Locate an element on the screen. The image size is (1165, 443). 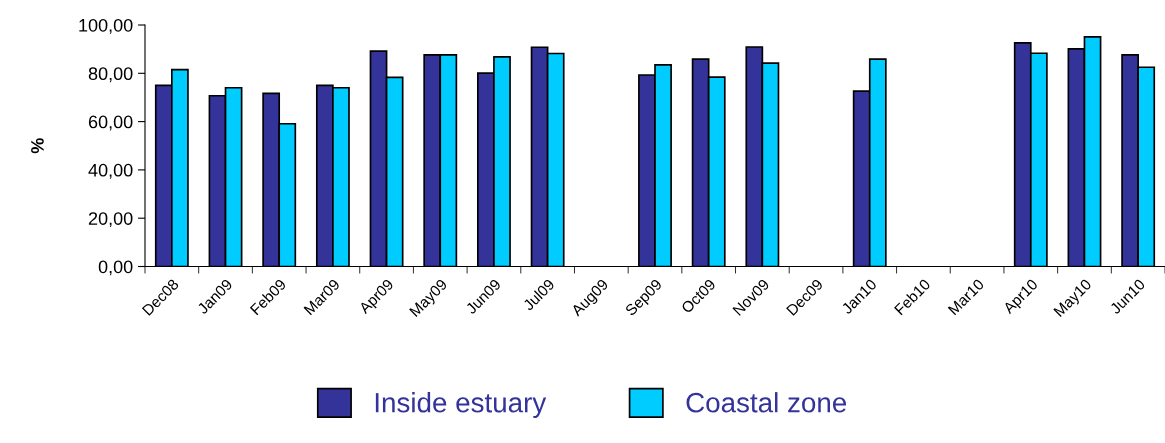
y-tick-label: 80,00 is located at coordinates (110, 75).